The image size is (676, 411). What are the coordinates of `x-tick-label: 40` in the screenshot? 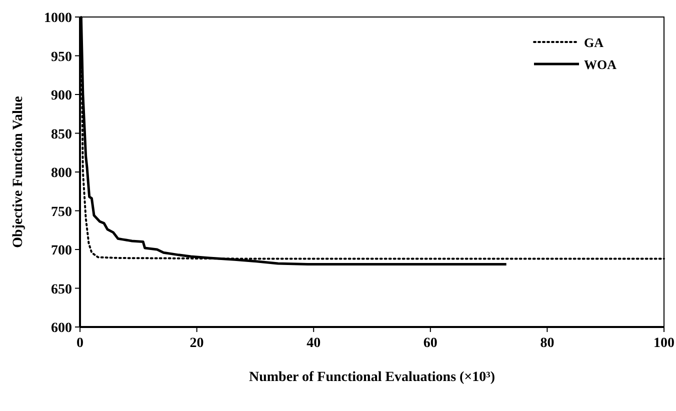 It's located at (313, 343).